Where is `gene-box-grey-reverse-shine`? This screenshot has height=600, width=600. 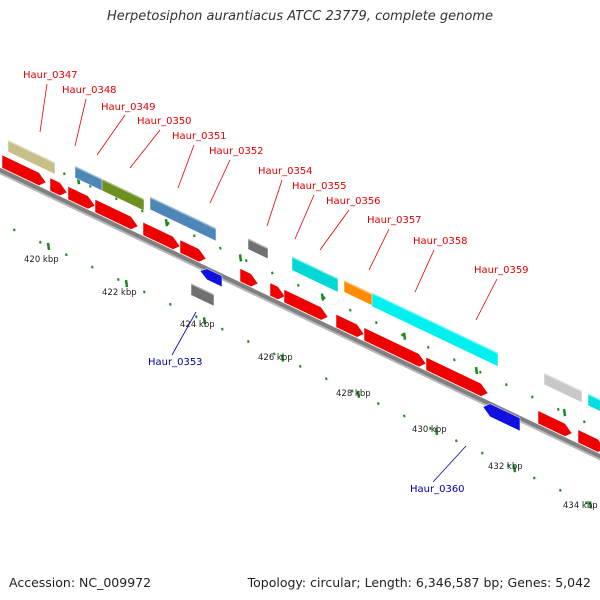
gene-box-grey-reverse-shine is located at coordinates (202, 289).